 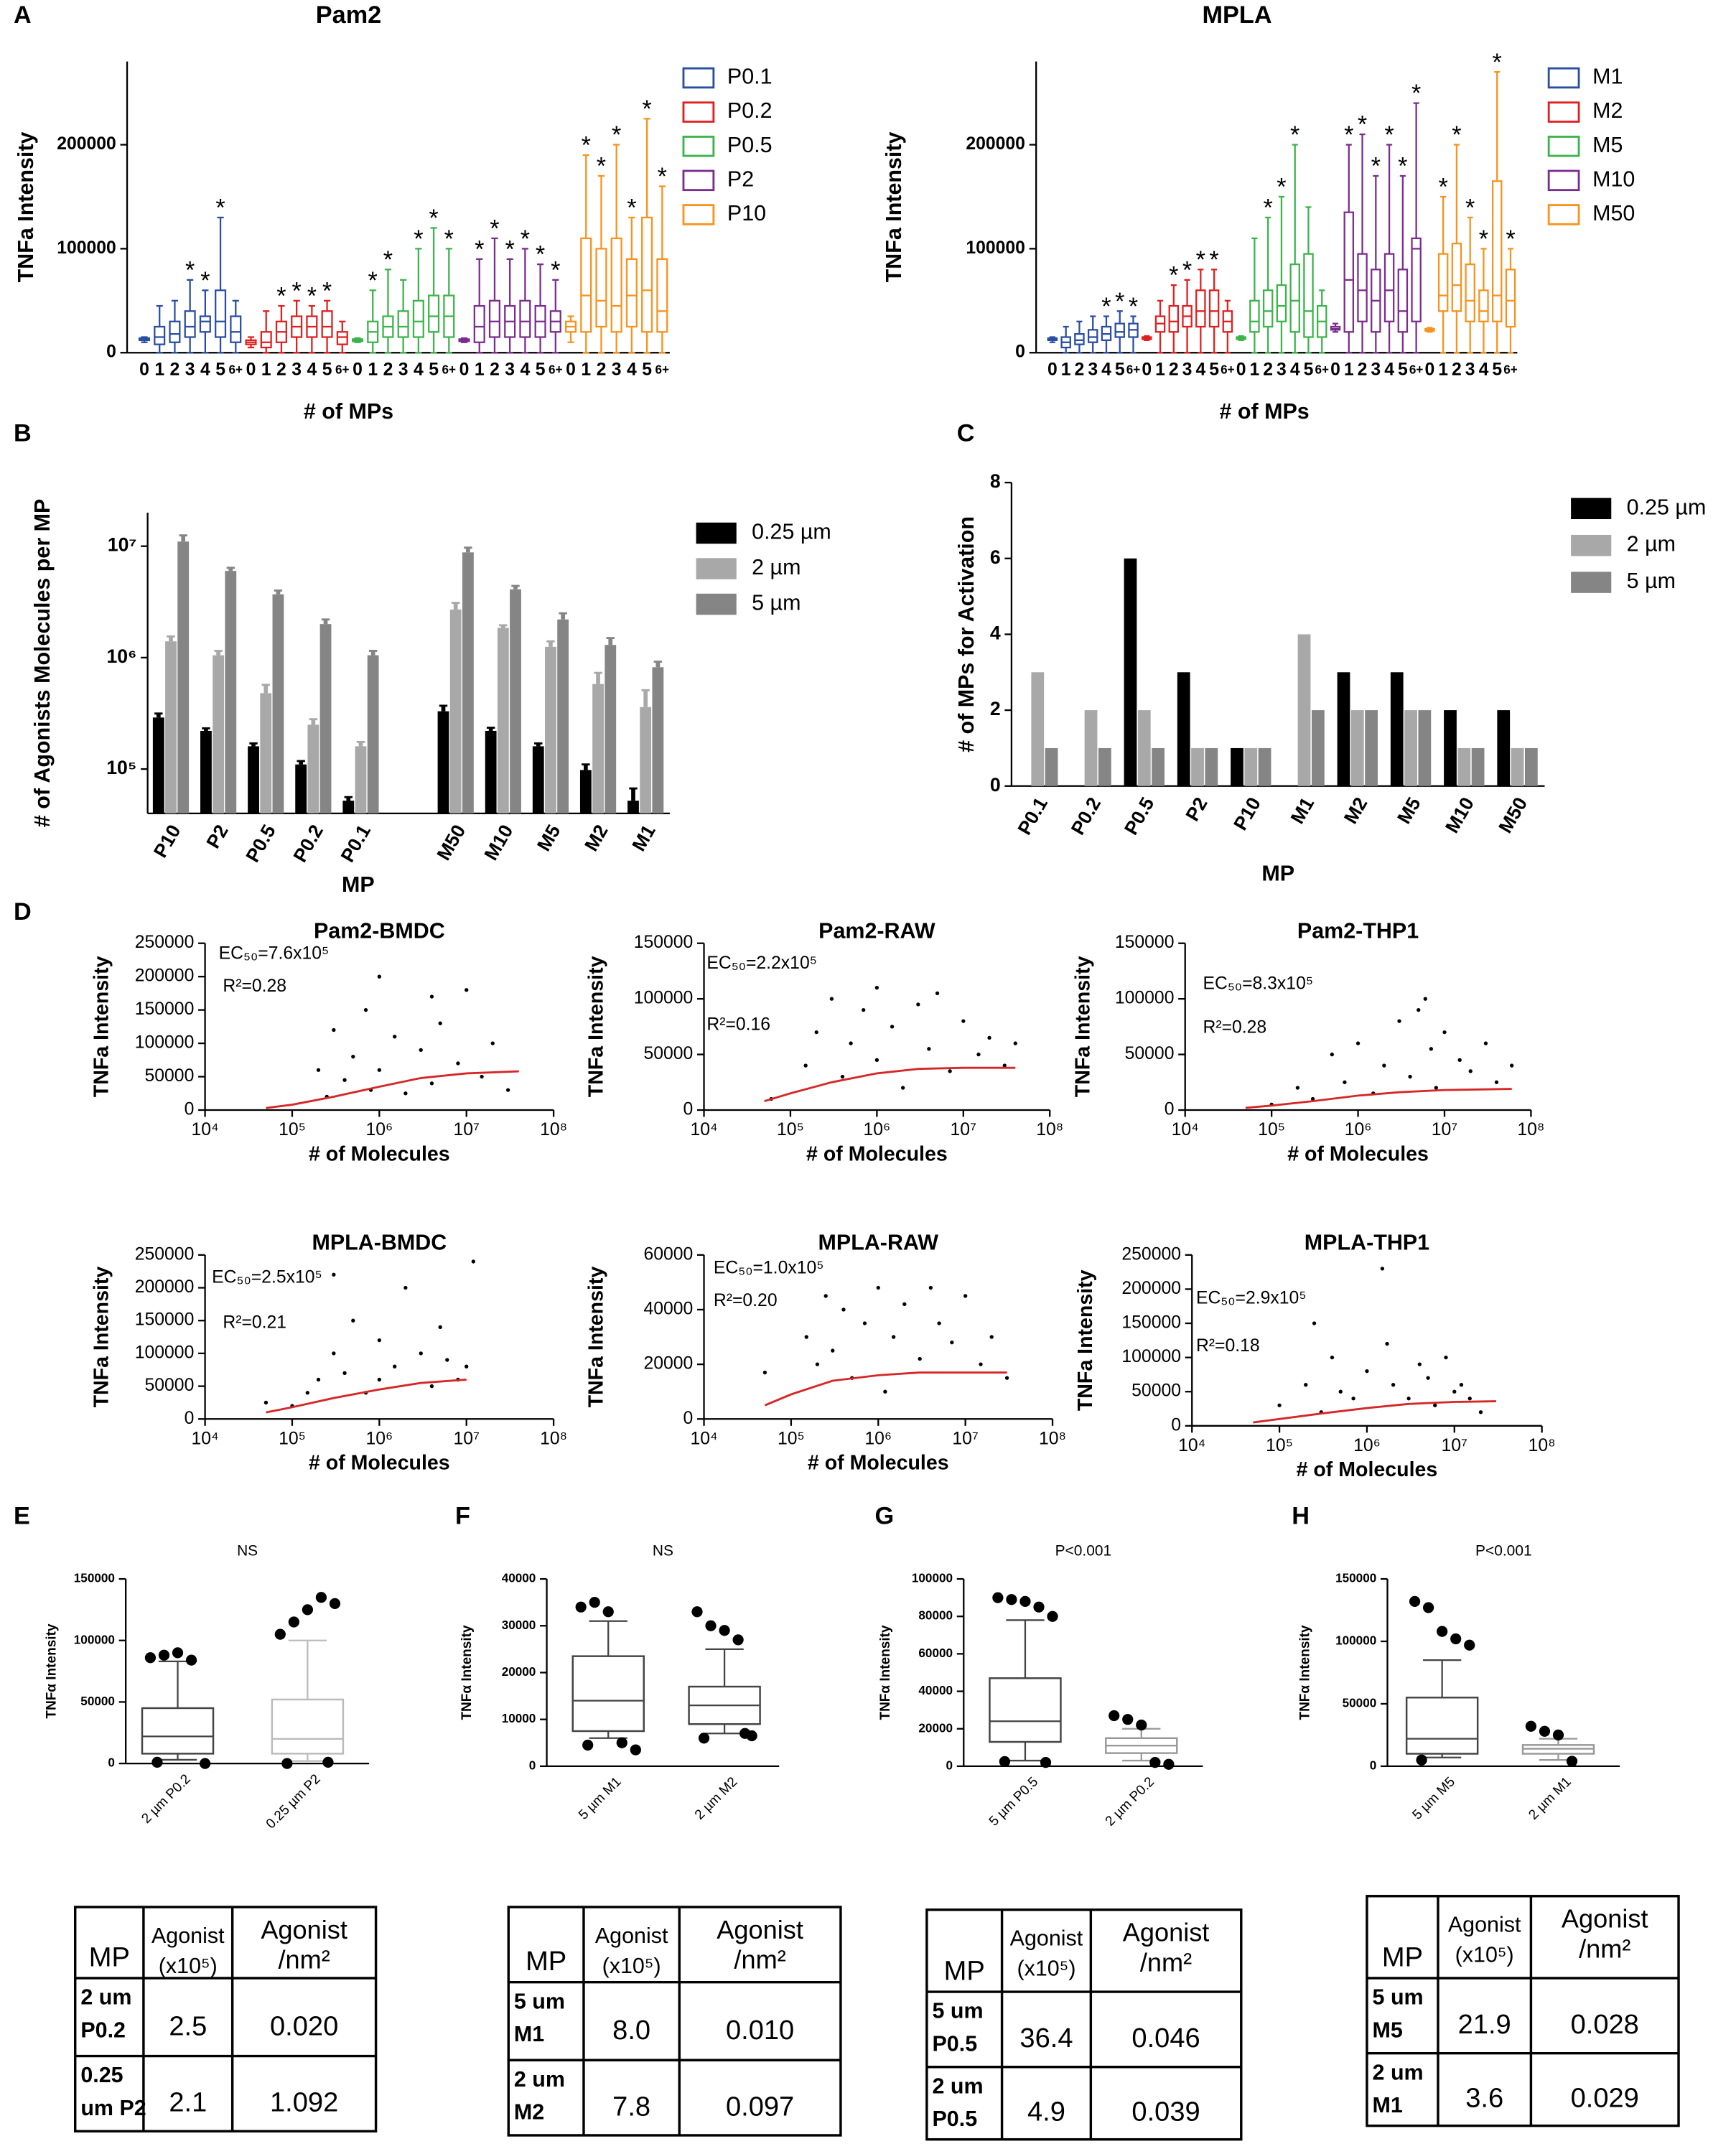 I want to click on table-border, so click(x=674, y=2022).